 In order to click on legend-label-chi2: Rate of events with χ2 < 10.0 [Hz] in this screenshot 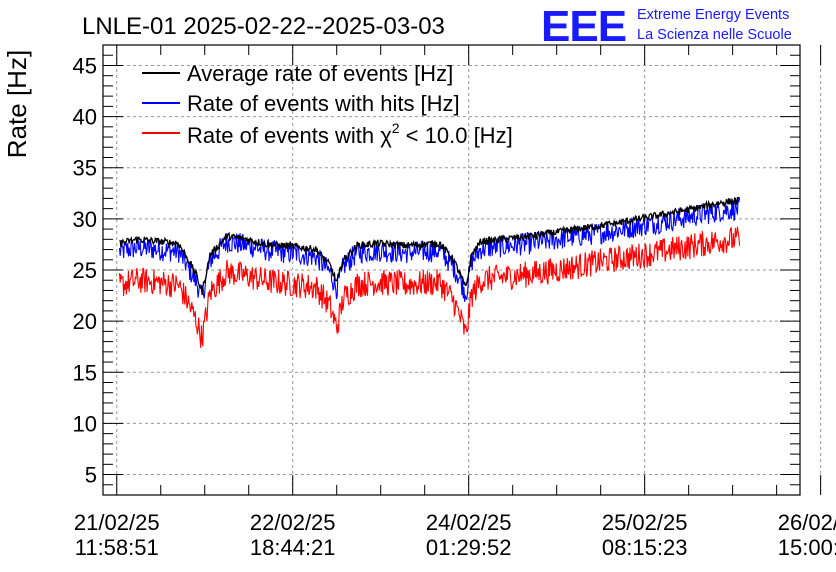, I will do `click(350, 134)`.